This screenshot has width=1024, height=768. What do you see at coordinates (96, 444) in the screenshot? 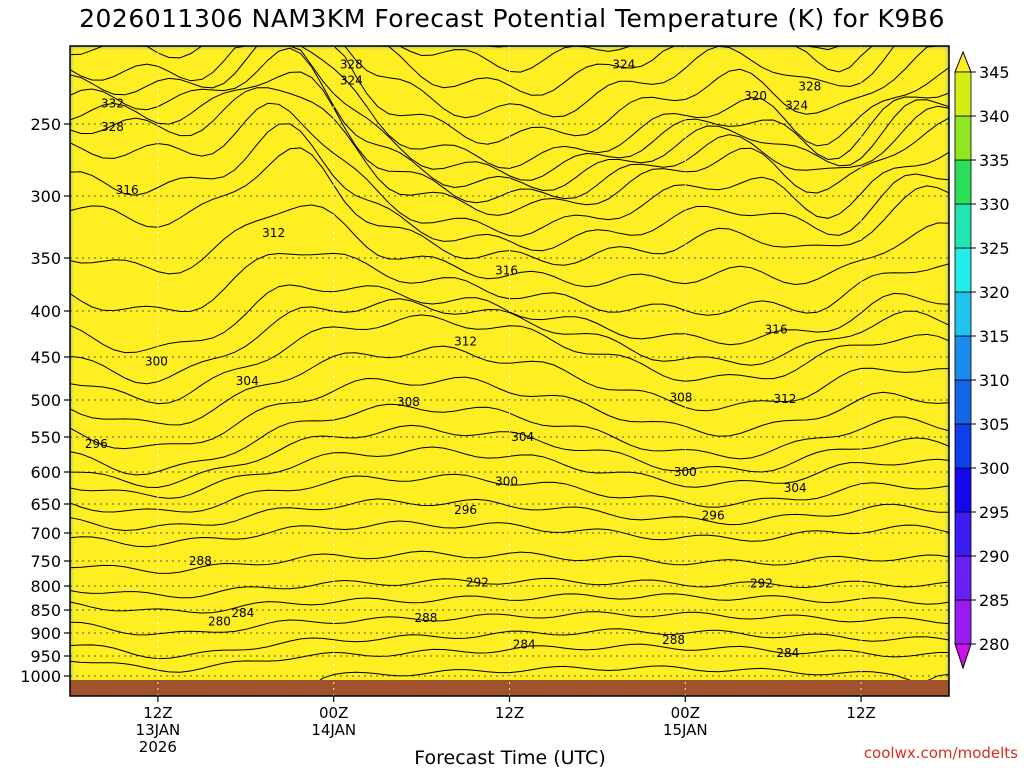
I see `contour-label-text: 296` at bounding box center [96, 444].